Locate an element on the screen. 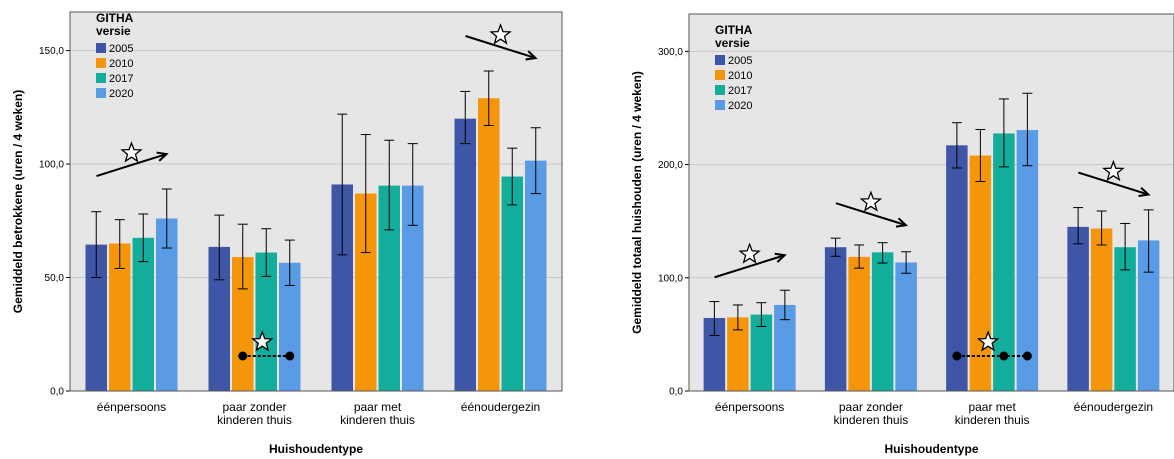  legend-title: GITHA versie is located at coordinates (115, 24).